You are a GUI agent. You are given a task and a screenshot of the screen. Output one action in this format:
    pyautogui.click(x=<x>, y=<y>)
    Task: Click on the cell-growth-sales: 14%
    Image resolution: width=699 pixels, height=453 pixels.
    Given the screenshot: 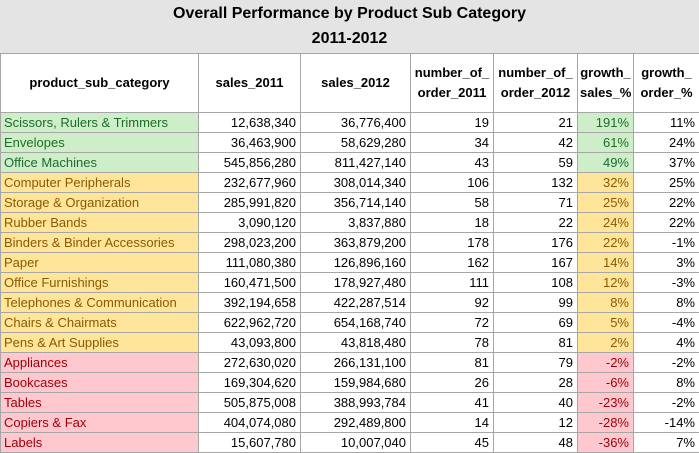 What is the action you would take?
    pyautogui.click(x=605, y=262)
    